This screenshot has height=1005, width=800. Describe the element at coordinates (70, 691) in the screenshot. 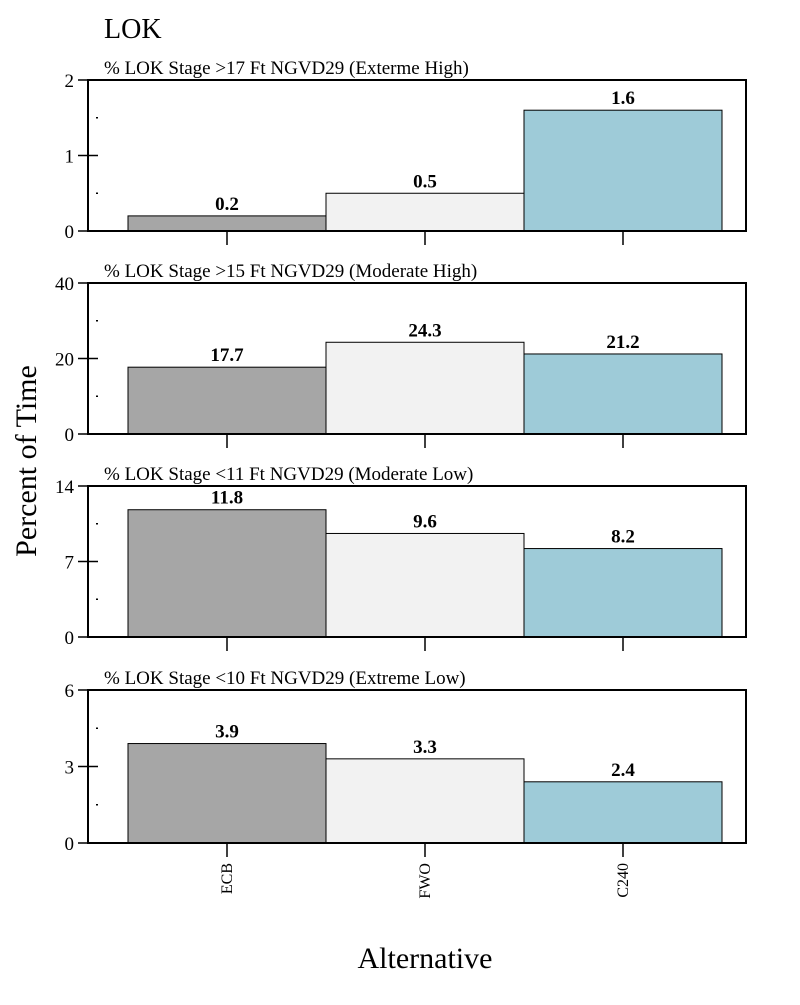

I see `y-tick-label: 6` at that location.